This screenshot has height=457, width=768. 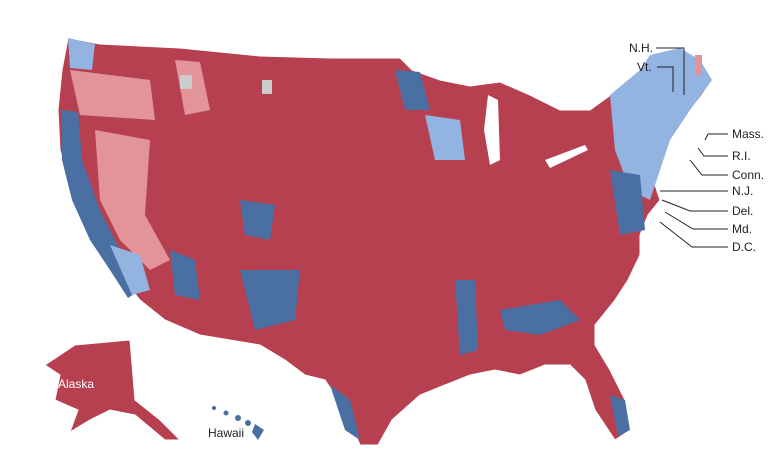 I want to click on blue-region-texas-border, so click(x=345, y=412).